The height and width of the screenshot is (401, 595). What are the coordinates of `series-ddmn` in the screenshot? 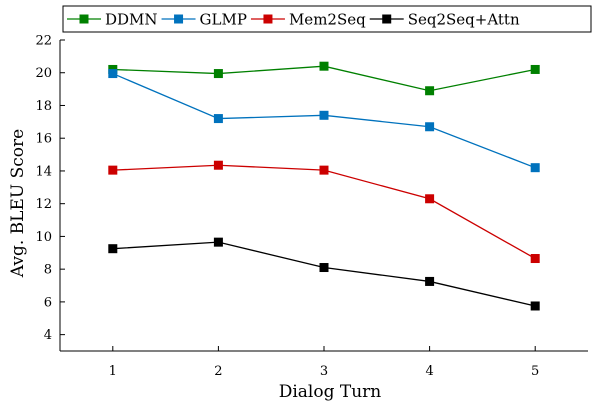 It's located at (324, 78).